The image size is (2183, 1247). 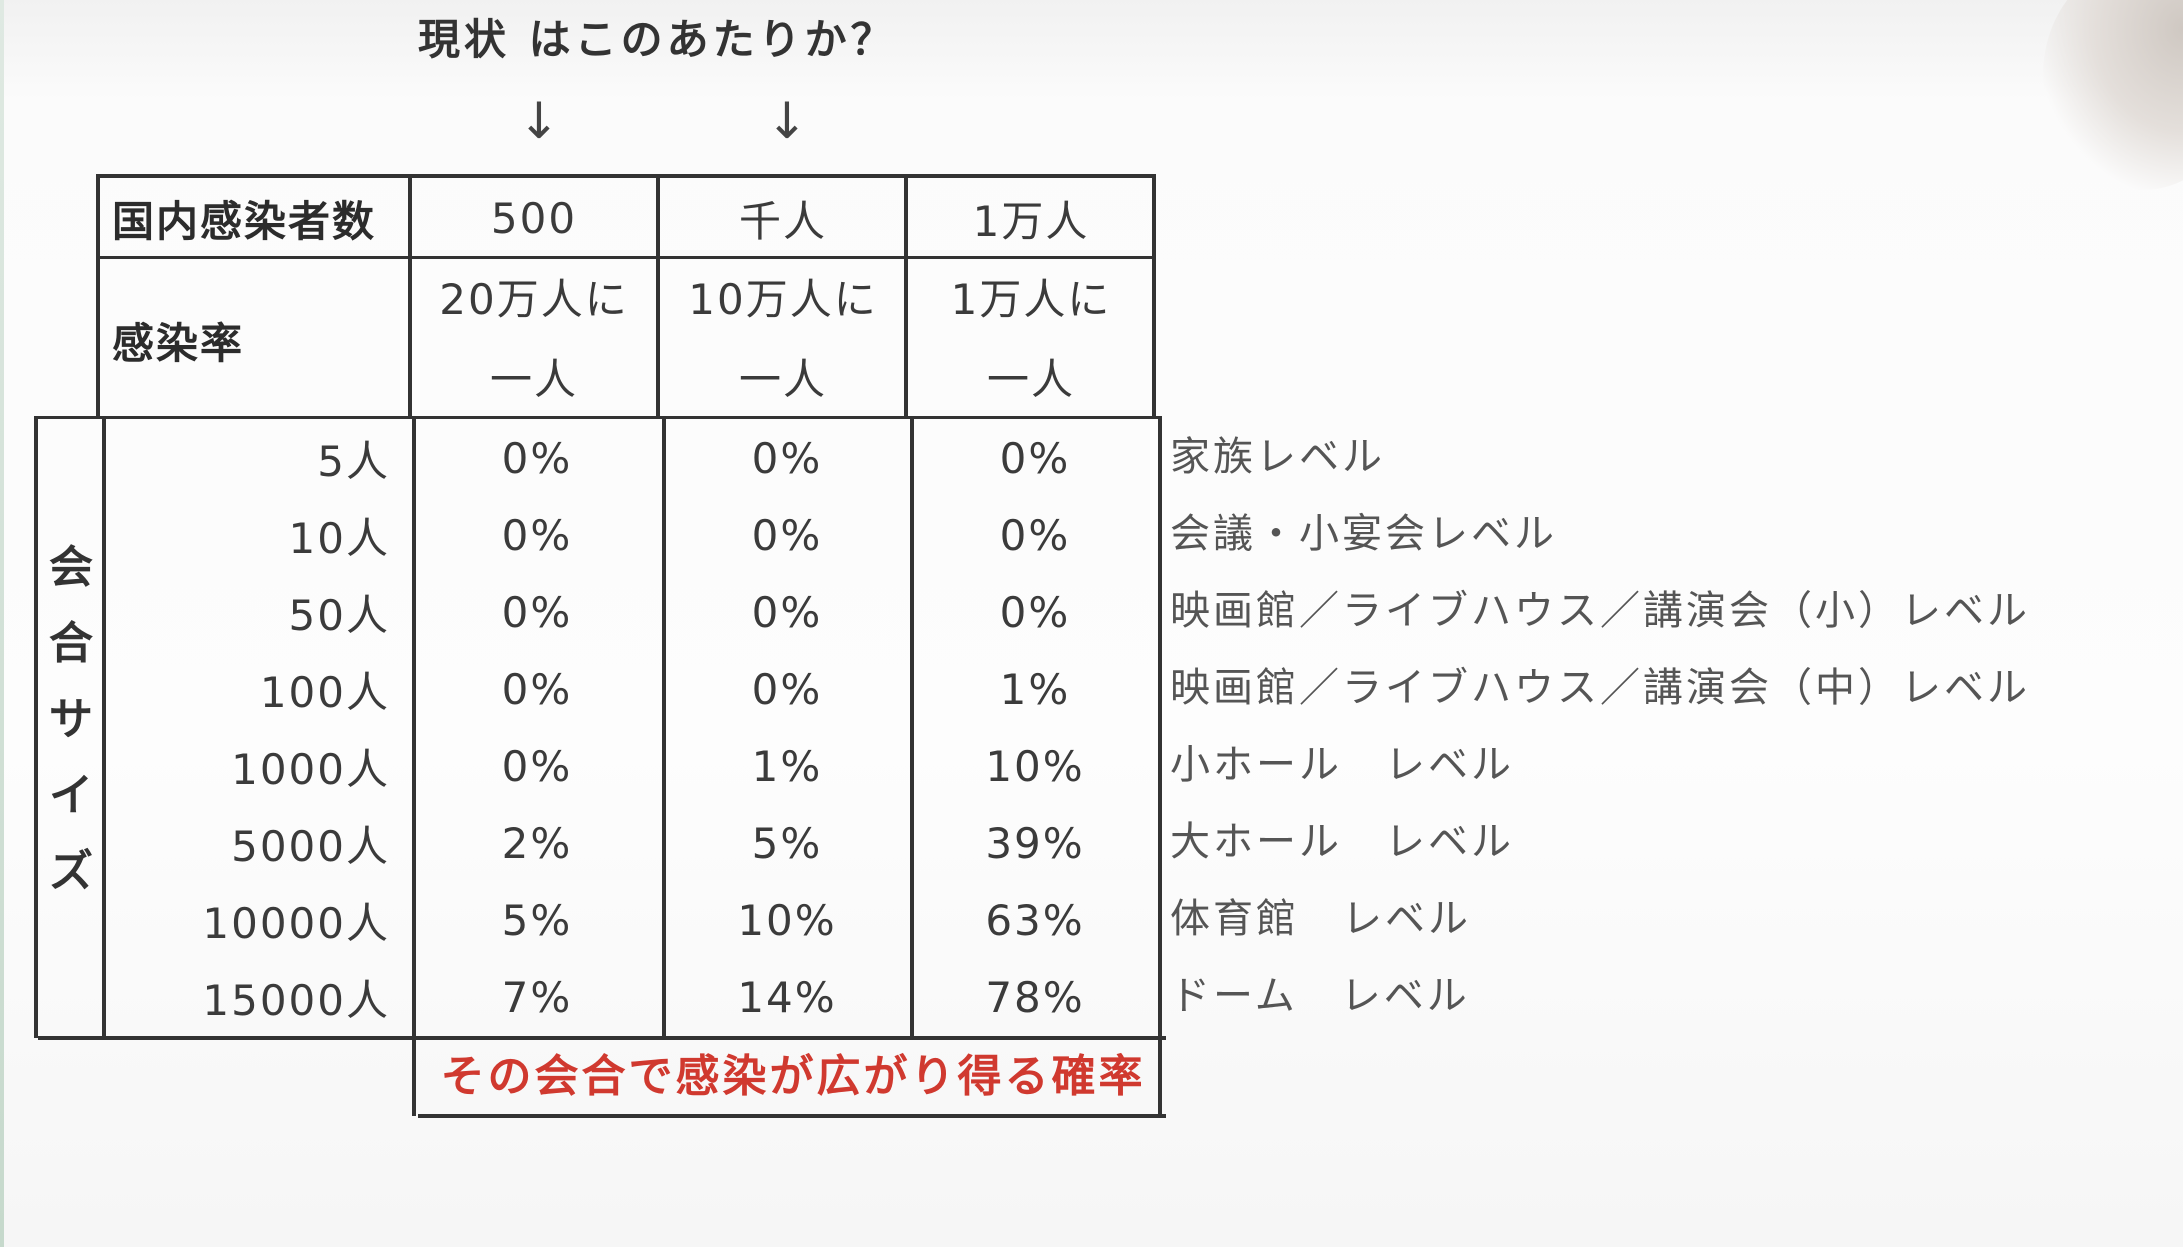 What do you see at coordinates (787, 997) in the screenshot?
I see `probability-cell: 14%` at bounding box center [787, 997].